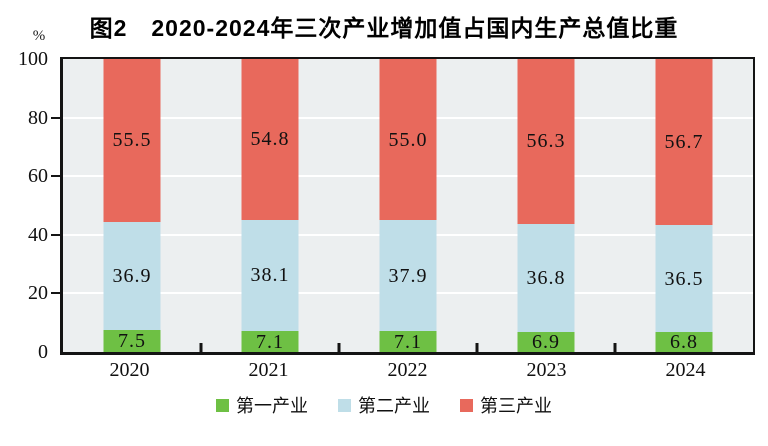 The height and width of the screenshot is (446, 768). I want to click on bar-value-label: 56.7, so click(684, 142).